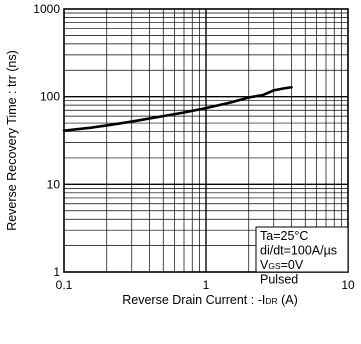  What do you see at coordinates (12, 140) in the screenshot?
I see `y-axis-label: Reverse Recovery Time : trr (ns)` at bounding box center [12, 140].